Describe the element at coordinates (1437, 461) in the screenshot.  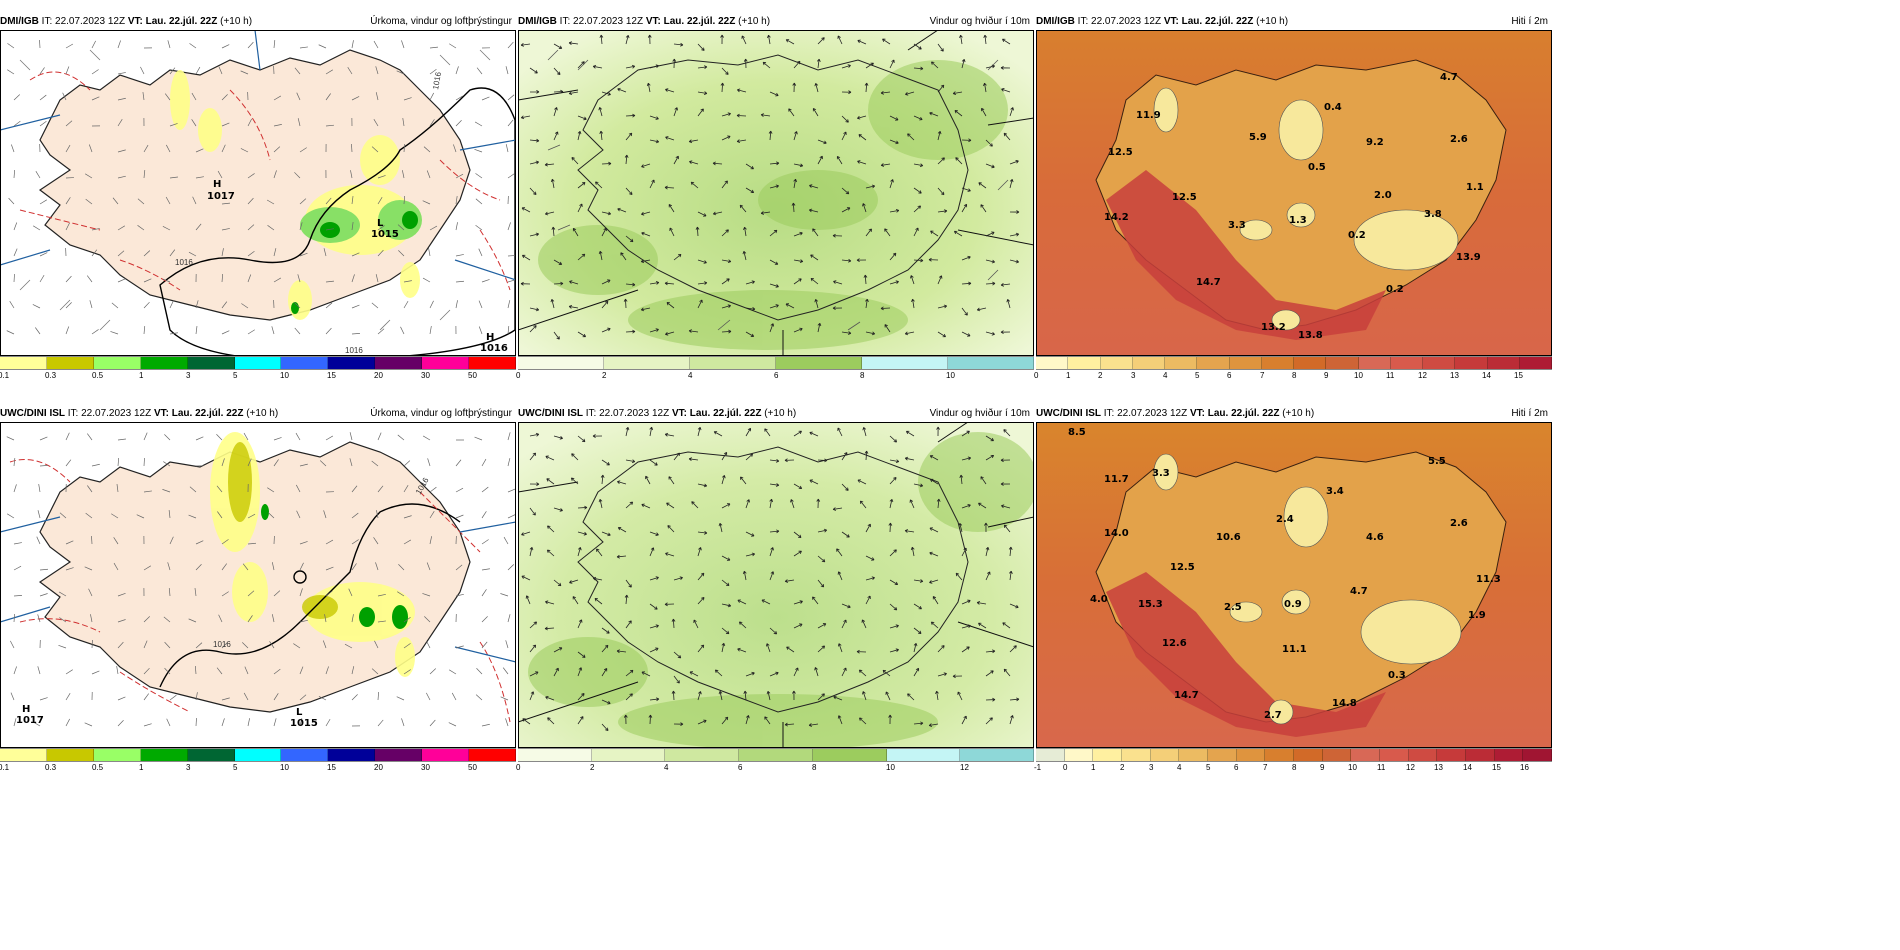
I see `temp-label: 5.5` at that location.